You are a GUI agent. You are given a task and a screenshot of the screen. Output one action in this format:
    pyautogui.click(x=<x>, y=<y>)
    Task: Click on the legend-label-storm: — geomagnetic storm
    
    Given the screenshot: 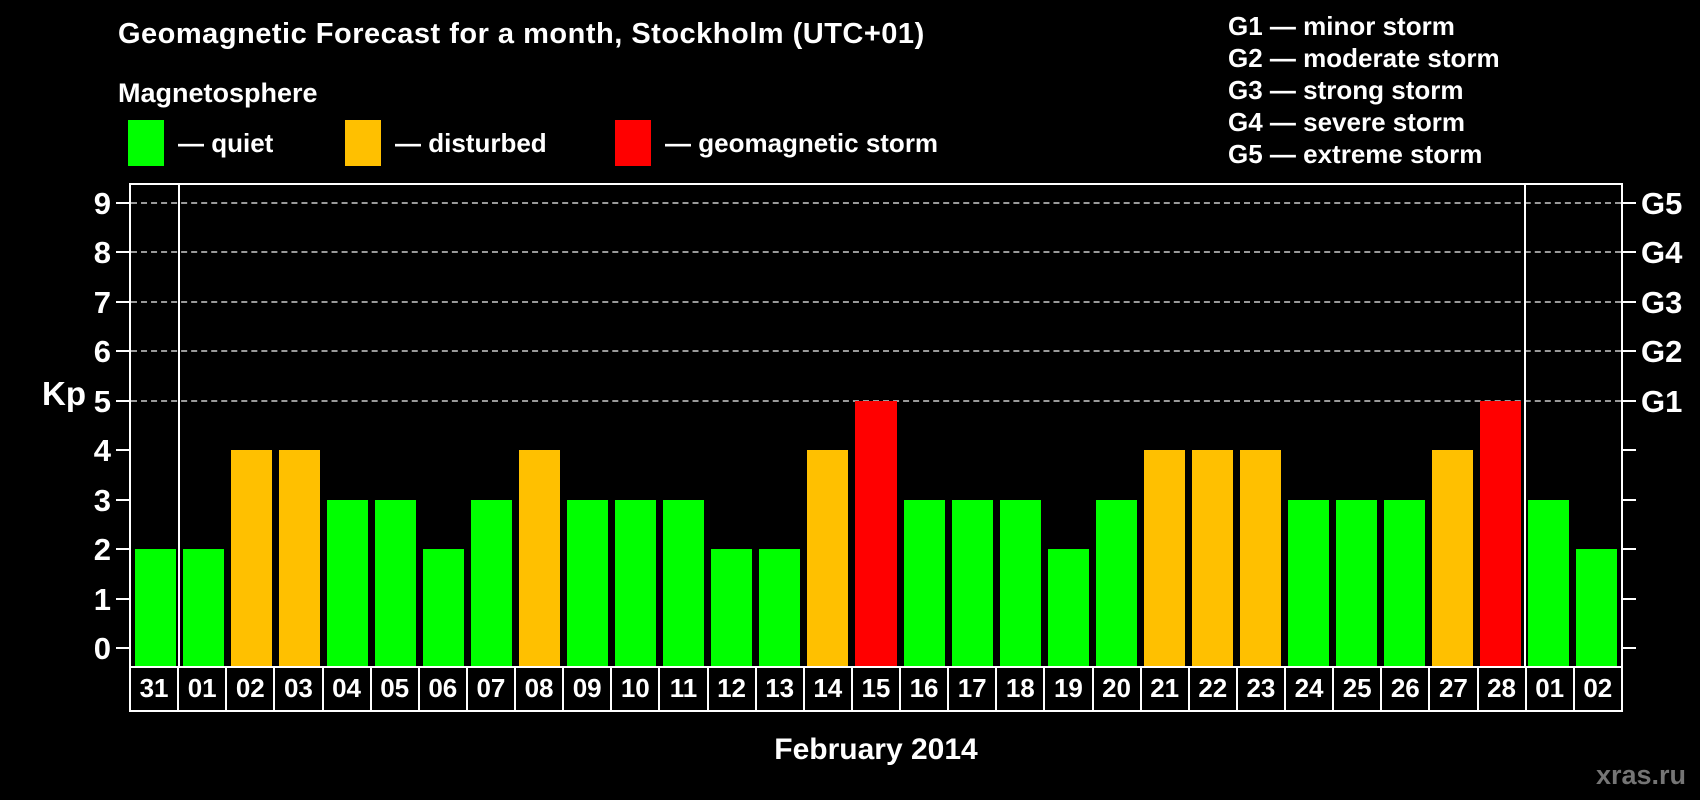 What is the action you would take?
    pyautogui.click(x=802, y=143)
    